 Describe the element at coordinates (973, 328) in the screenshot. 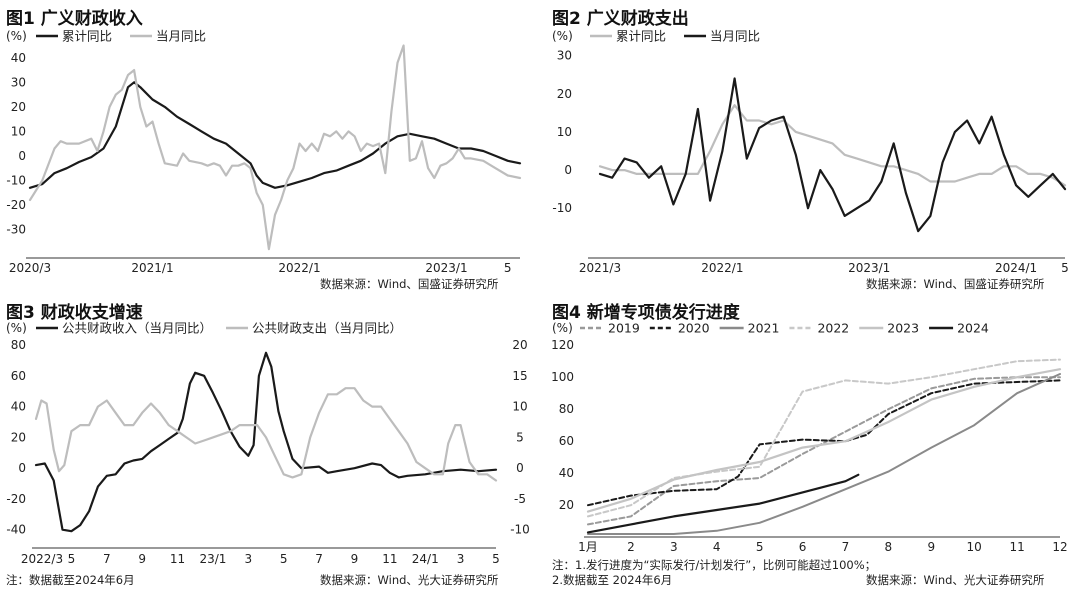

I see `legend-label-5: 2024` at that location.